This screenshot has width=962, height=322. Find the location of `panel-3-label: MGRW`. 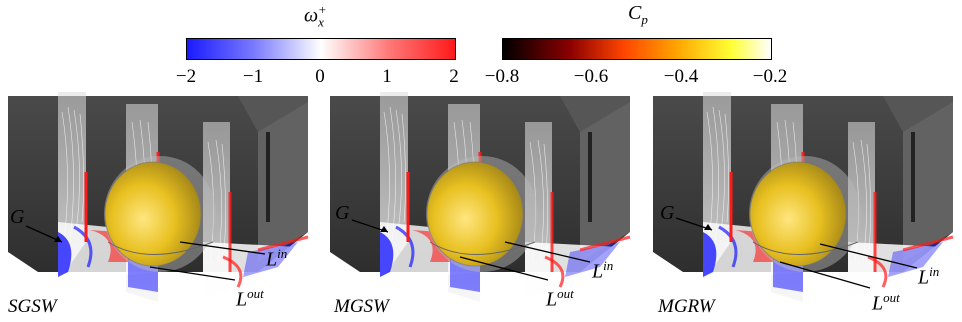

panel-3-label: MGRW is located at coordinates (686, 306).